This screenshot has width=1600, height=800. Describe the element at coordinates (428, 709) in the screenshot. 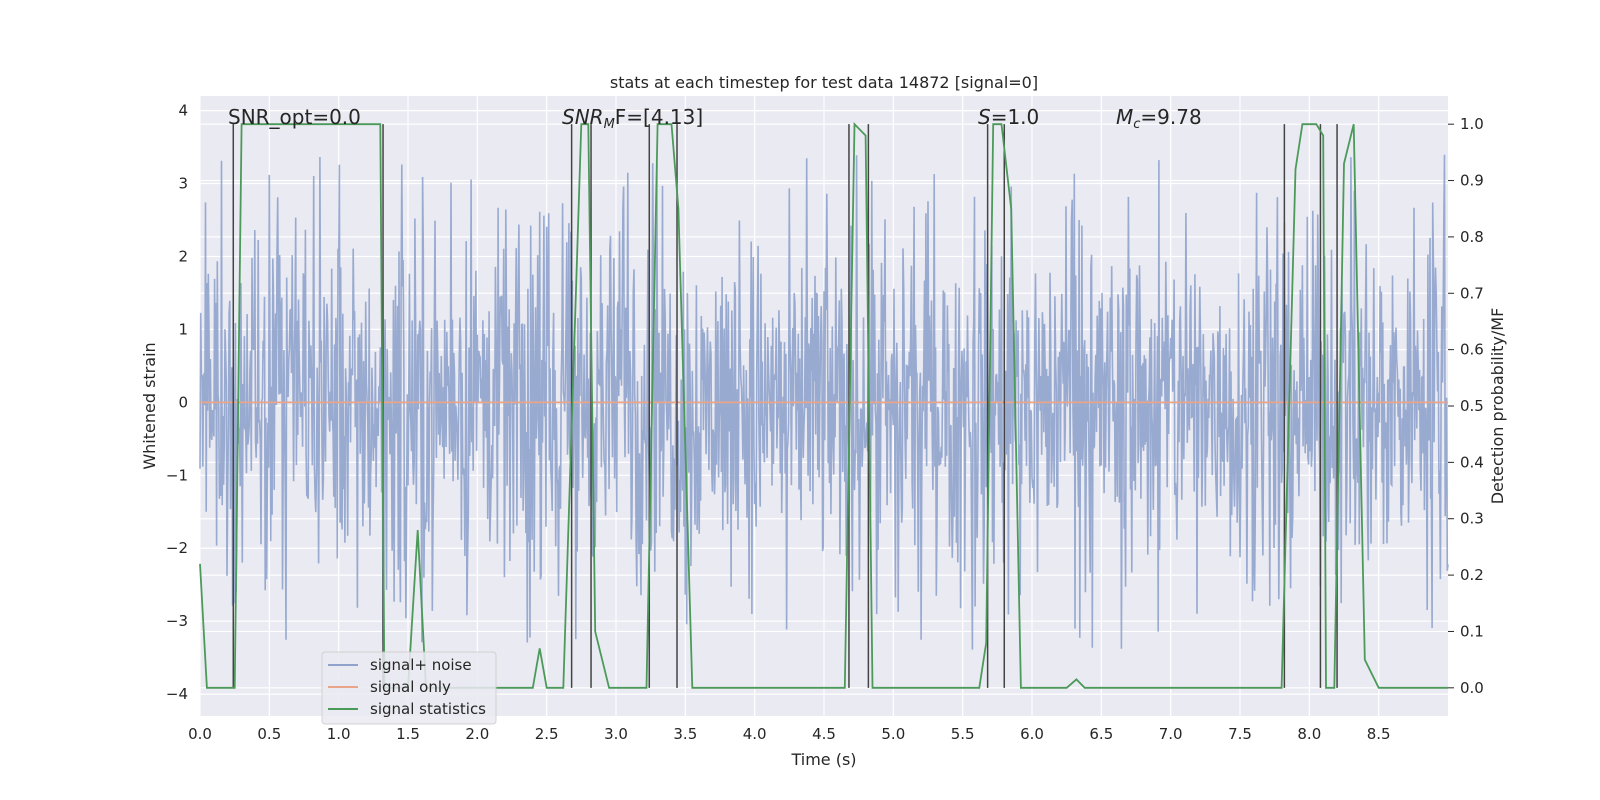

I see `legend-label-statistics: signal statistics` at that location.